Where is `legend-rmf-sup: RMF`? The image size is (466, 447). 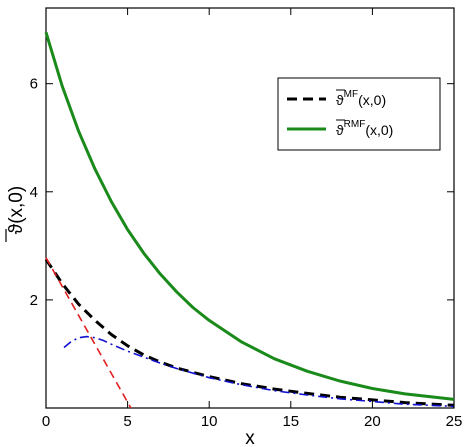
legend-rmf-sup: RMF is located at coordinates (355, 124).